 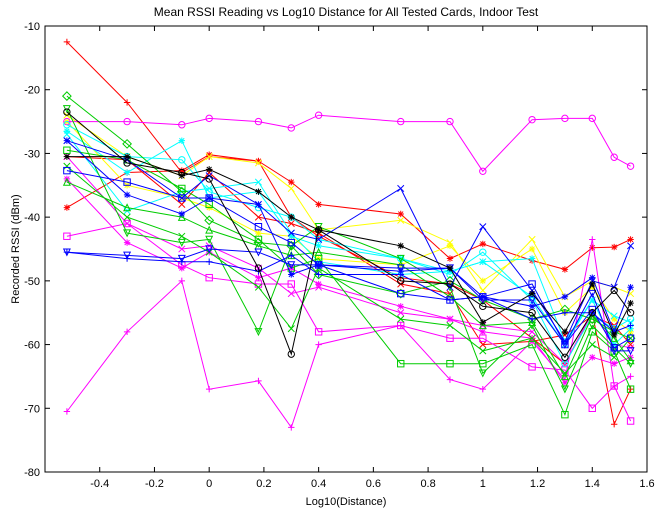 I want to click on x-tick-label: 0.2, so click(x=263, y=484).